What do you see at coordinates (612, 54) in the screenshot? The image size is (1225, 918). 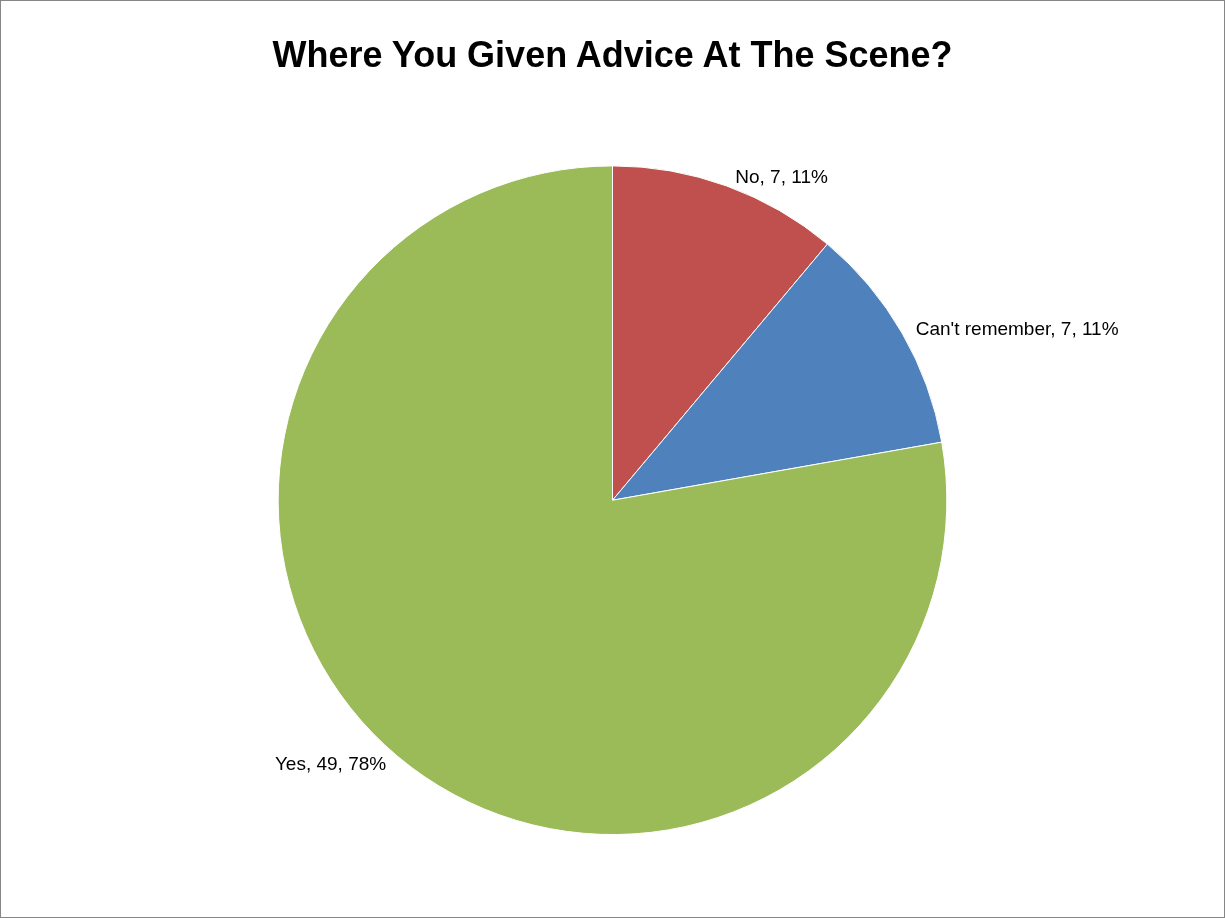 I see `chart-title: Where You Given Advice At The Scene?` at bounding box center [612, 54].